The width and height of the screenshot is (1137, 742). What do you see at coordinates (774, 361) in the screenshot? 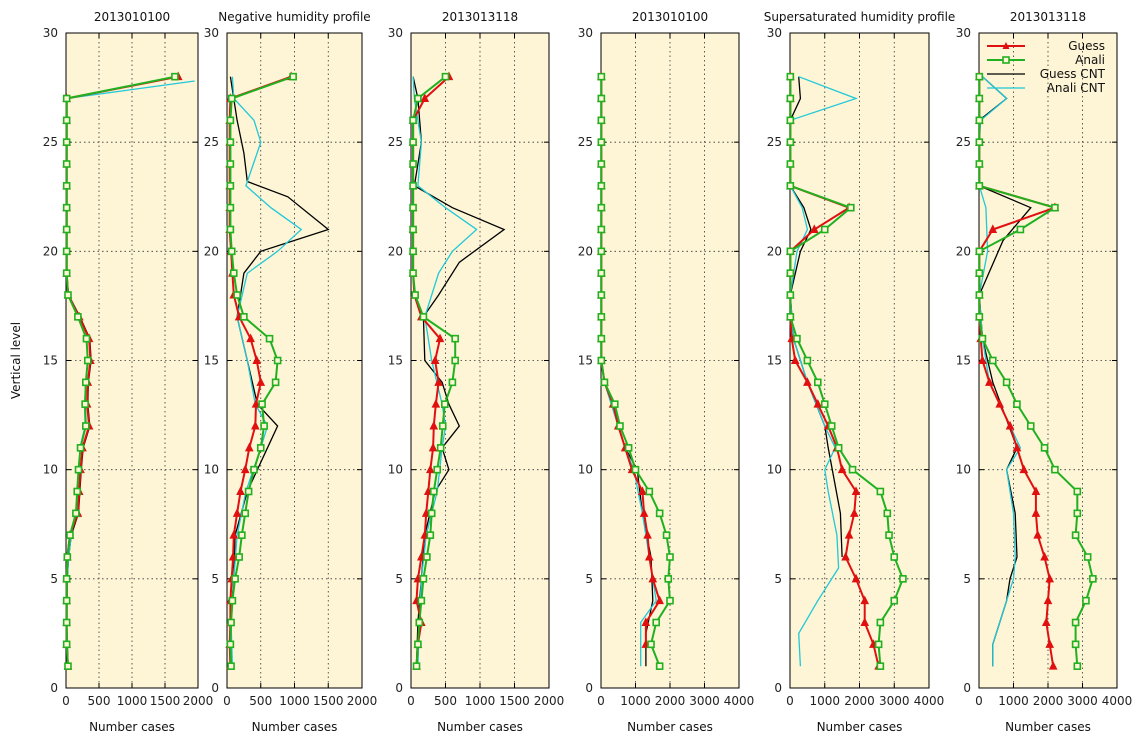
I see `y-tick-label: 15` at bounding box center [774, 361].